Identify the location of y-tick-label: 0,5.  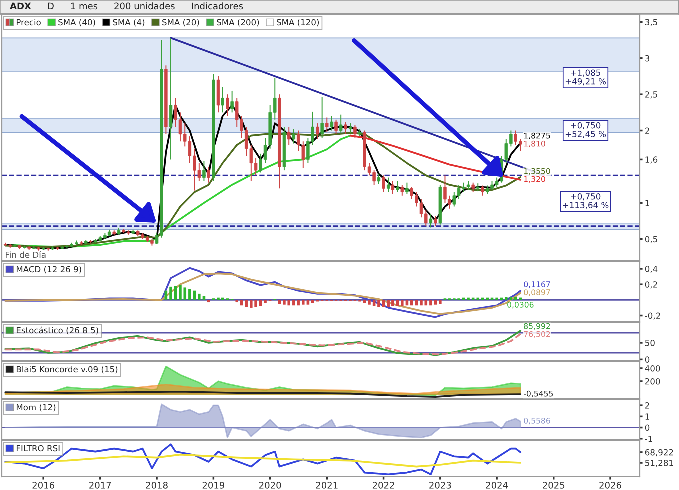
(651, 240).